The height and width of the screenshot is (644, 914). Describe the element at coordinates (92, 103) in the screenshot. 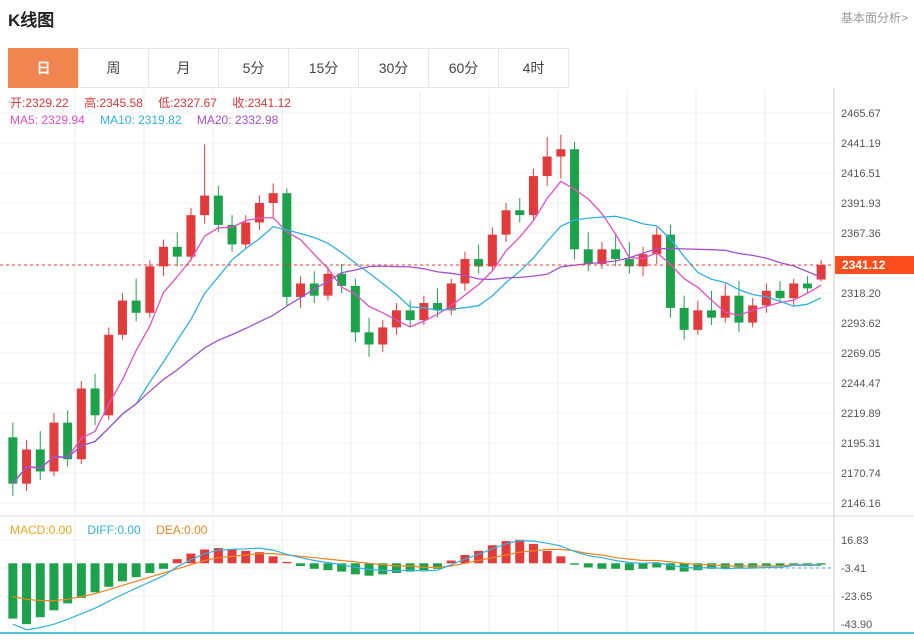

I see `high-label: 高:` at that location.